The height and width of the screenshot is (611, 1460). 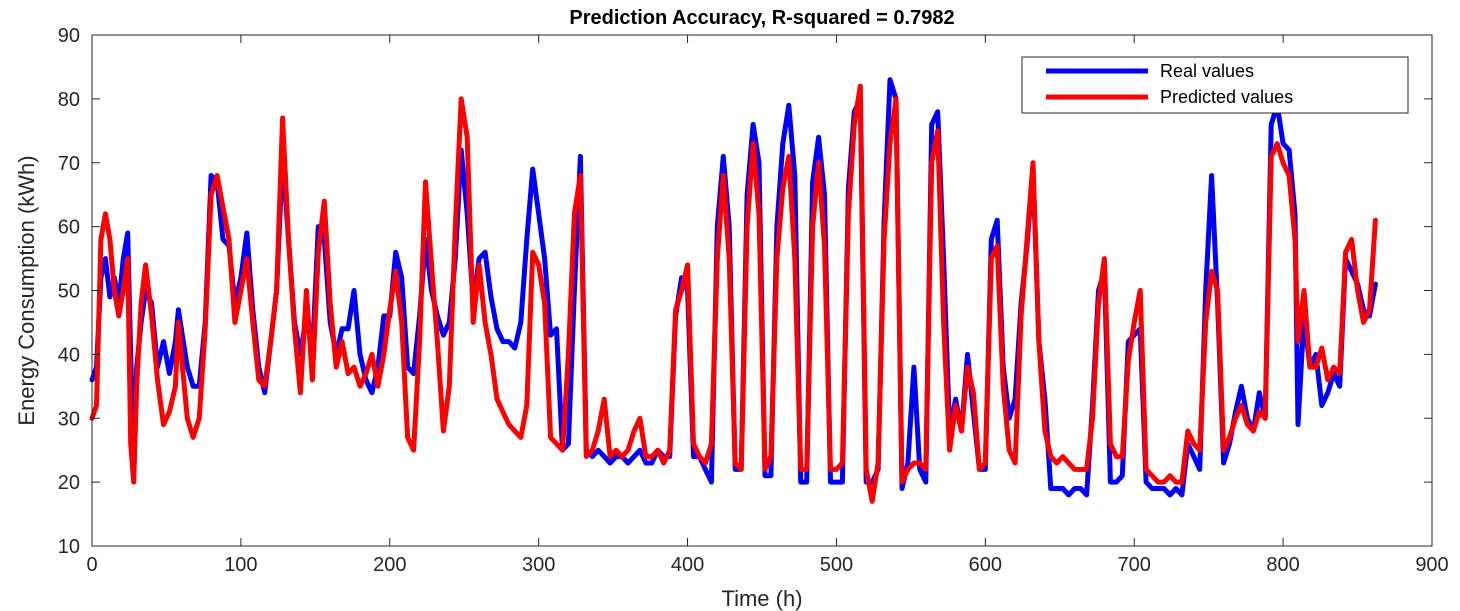 What do you see at coordinates (69, 228) in the screenshot?
I see `y-tick-label: 60` at bounding box center [69, 228].